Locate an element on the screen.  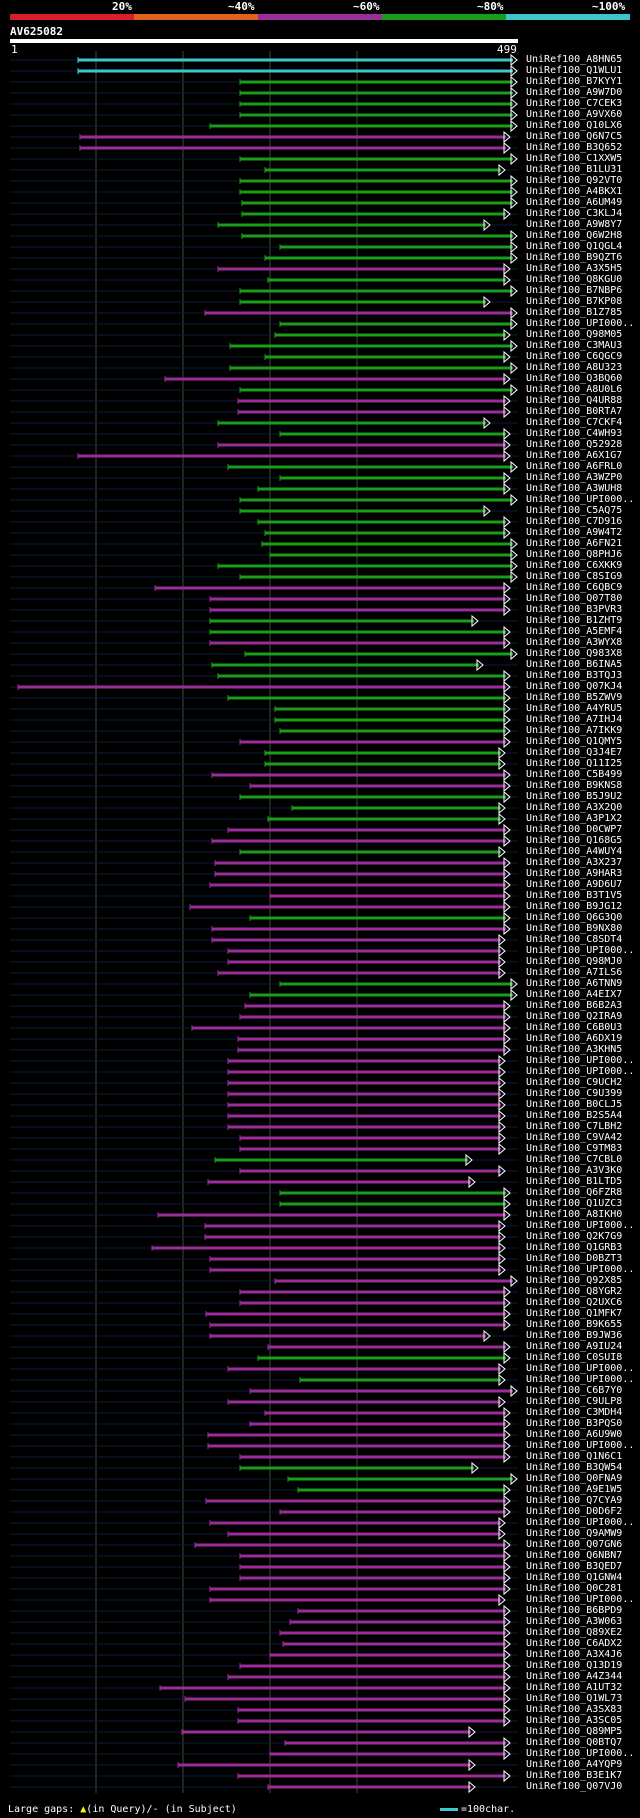
hit-label: UniRef100_Q6G3Q0 is located at coordinates (574, 917).